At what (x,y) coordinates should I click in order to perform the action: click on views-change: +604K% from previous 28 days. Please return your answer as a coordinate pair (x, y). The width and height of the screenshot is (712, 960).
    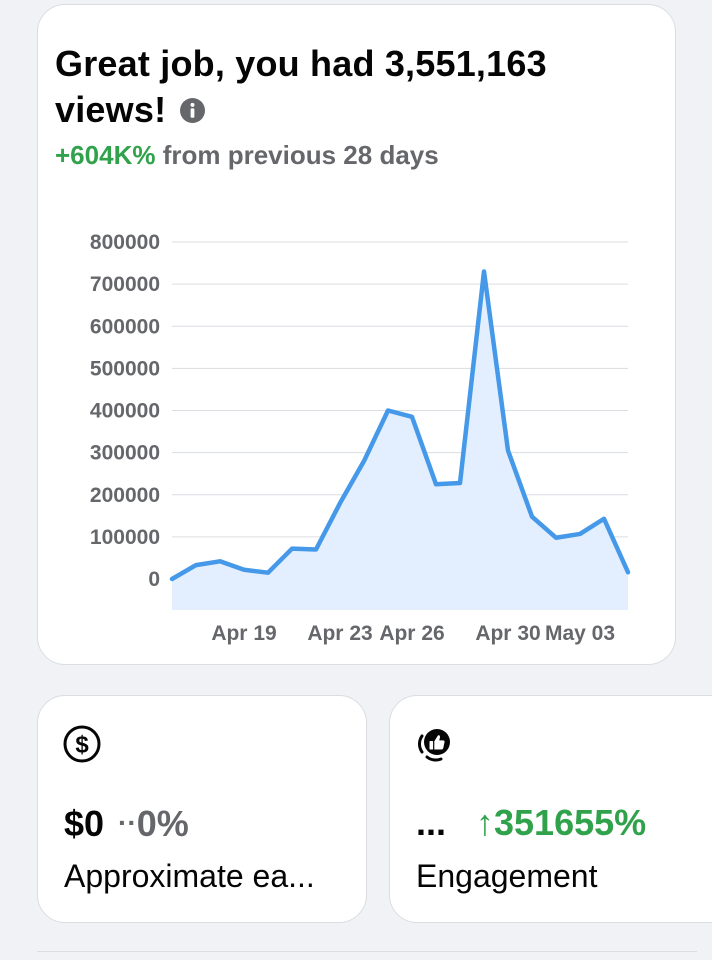
    Looking at the image, I should click on (247, 155).